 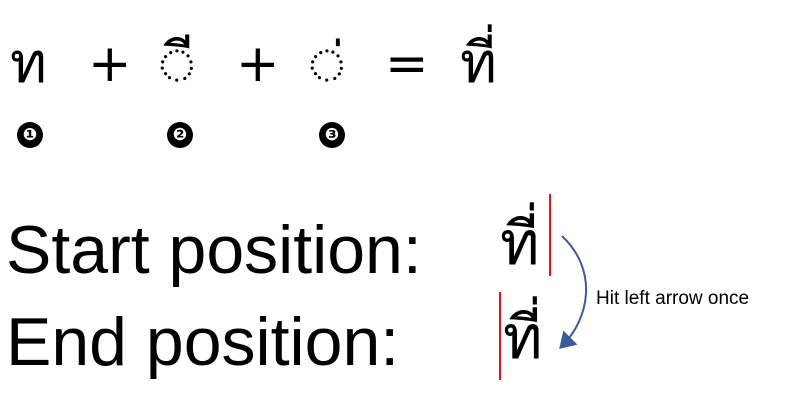 What do you see at coordinates (550, 235) in the screenshot?
I see `start-cursor` at bounding box center [550, 235].